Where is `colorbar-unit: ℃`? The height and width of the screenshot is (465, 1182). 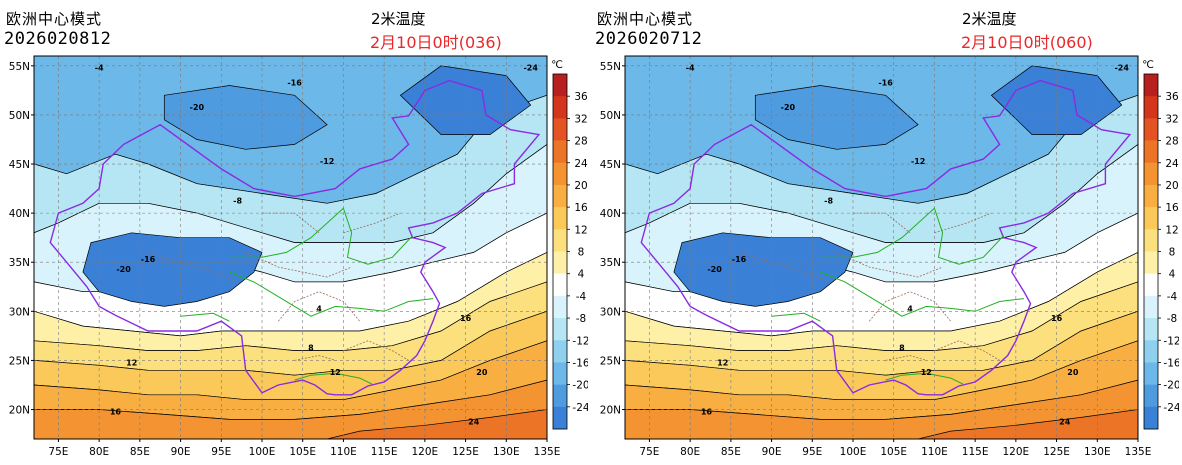 colorbar-unit: ℃ is located at coordinates (1148, 65).